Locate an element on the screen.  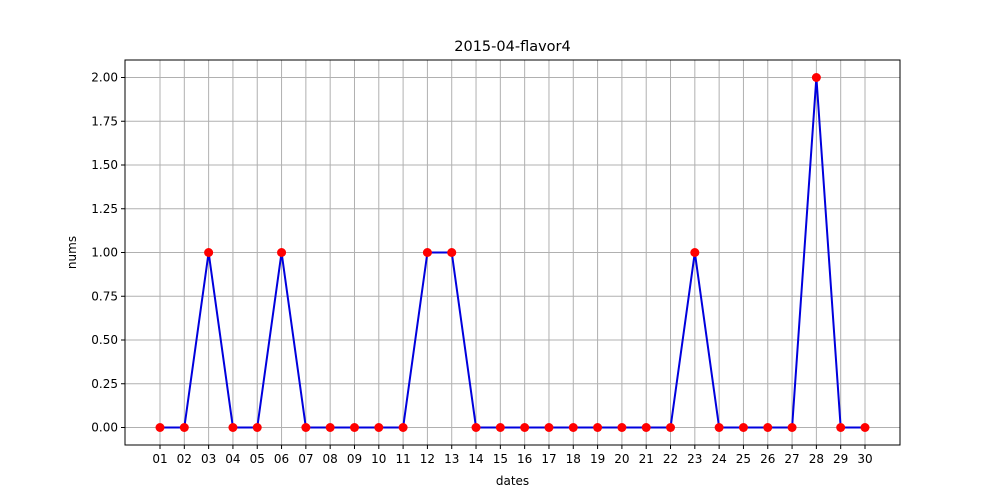
x-tick-label: 09 is located at coordinates (354, 459).